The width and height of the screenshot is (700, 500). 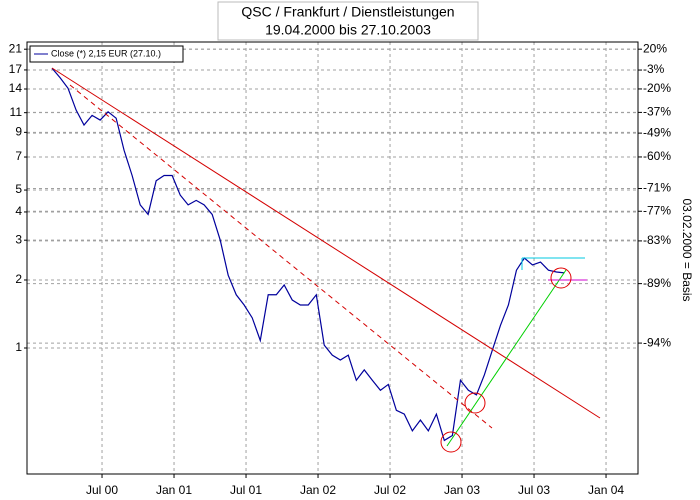 I want to click on chart-subtitle: 19.04.2000 bis 27.10.2003, so click(x=348, y=30).